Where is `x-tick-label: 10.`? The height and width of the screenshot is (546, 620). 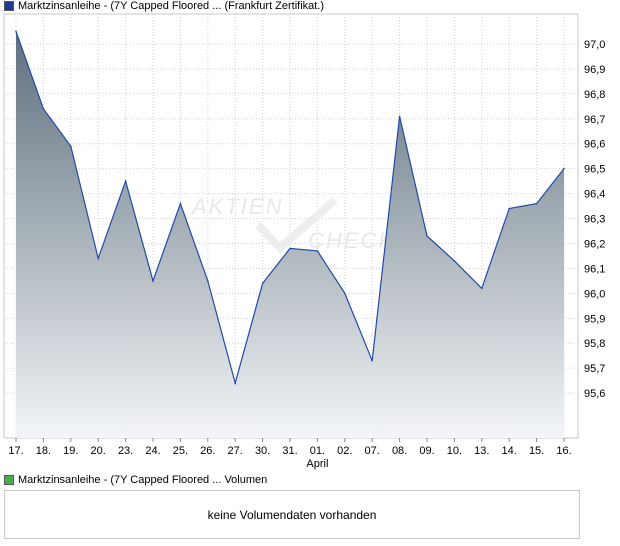
x-tick-label: 10. is located at coordinates (454, 451).